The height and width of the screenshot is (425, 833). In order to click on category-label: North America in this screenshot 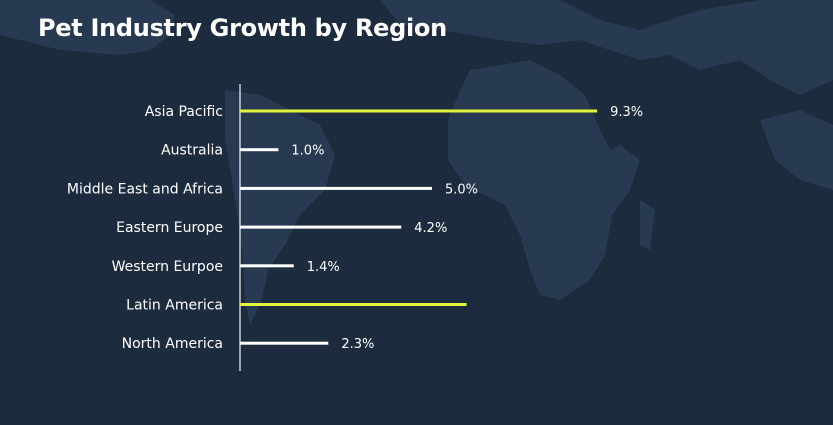, I will do `click(172, 344)`.